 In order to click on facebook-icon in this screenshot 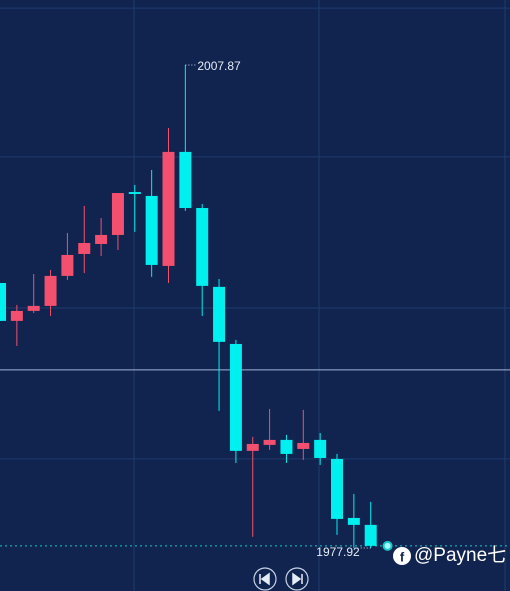, I will do `click(402, 556)`.